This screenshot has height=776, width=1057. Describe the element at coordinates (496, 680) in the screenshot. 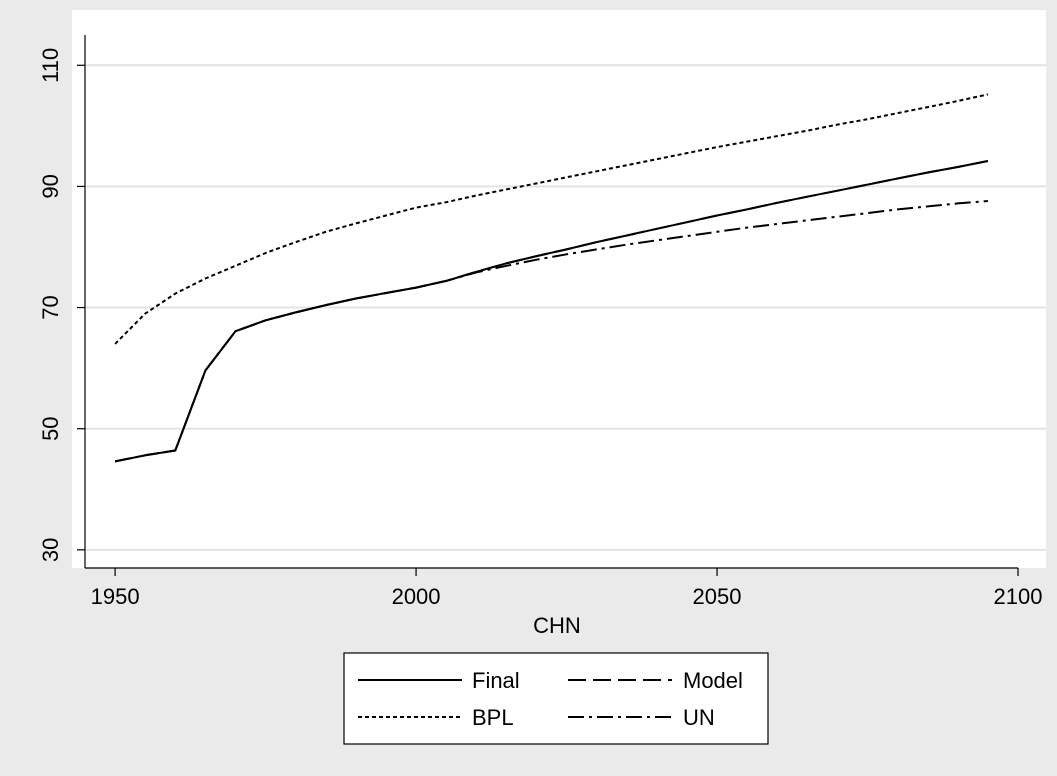

I see `legend-label-final: Final` at that location.